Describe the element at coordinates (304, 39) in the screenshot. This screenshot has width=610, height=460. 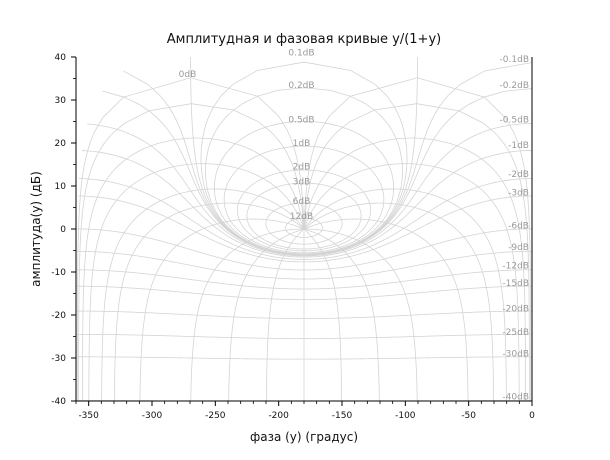
I see `chart-title: Амплитудная и фазовая кривые y/(1+y)` at that location.